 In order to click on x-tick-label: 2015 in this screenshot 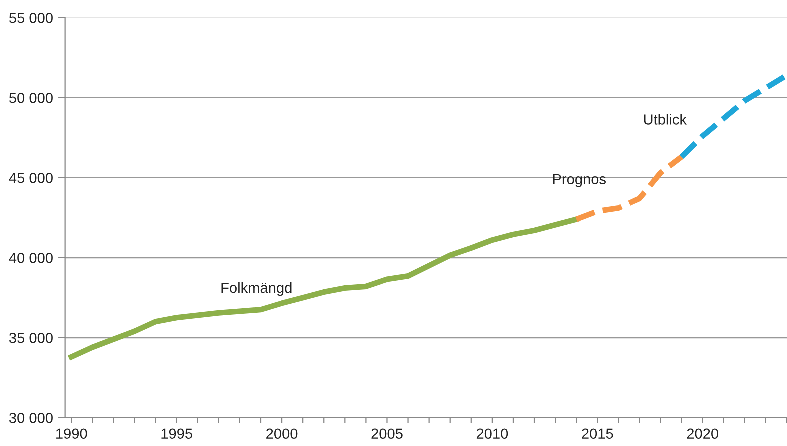, I will do `click(598, 434)`.